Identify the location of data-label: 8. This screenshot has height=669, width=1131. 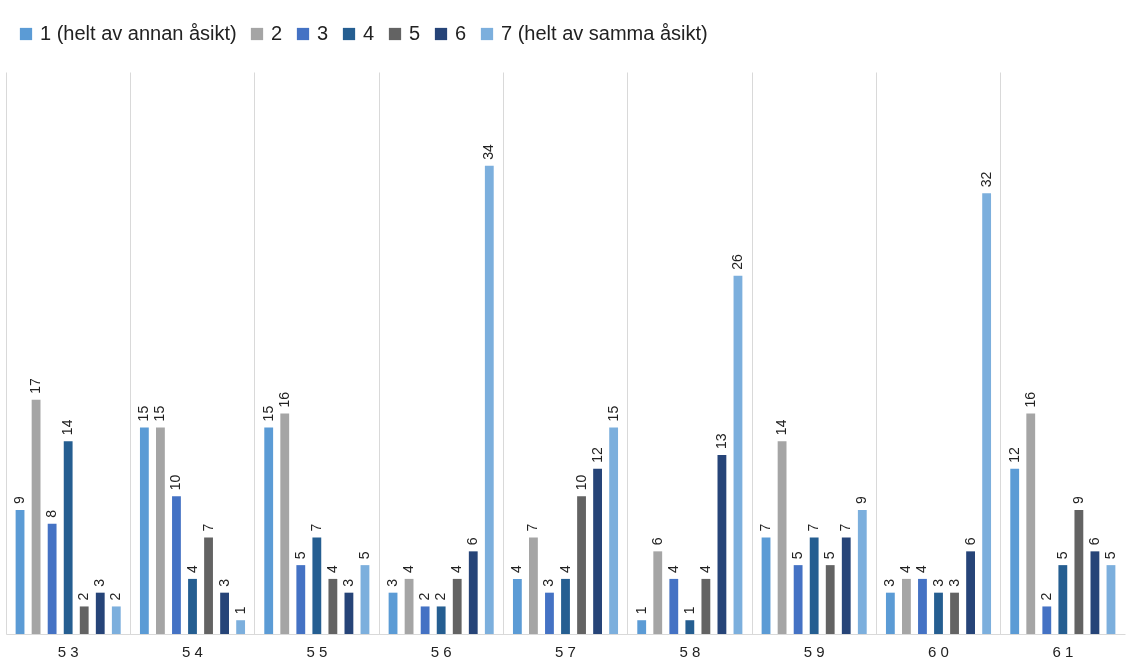
(51, 513).